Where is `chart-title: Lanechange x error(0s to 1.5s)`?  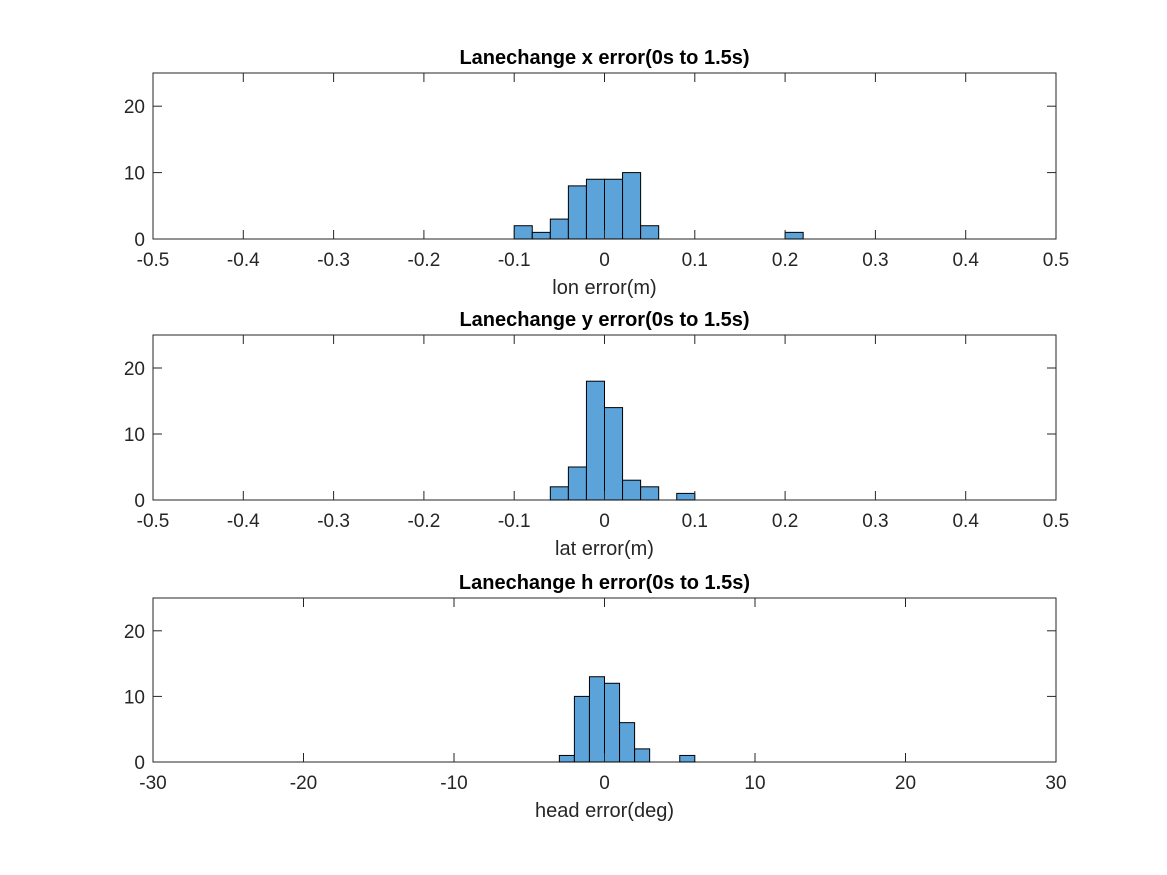
chart-title: Lanechange x error(0s to 1.5s) is located at coordinates (604, 58).